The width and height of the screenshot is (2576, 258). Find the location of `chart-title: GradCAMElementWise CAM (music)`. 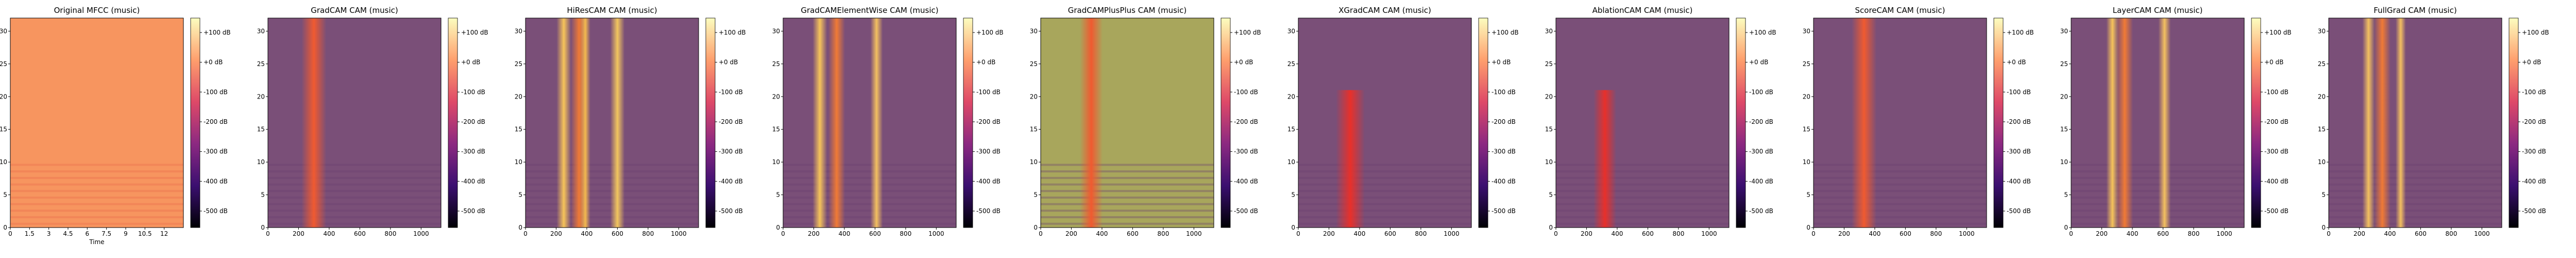

chart-title: GradCAMElementWise CAM (music) is located at coordinates (870, 10).